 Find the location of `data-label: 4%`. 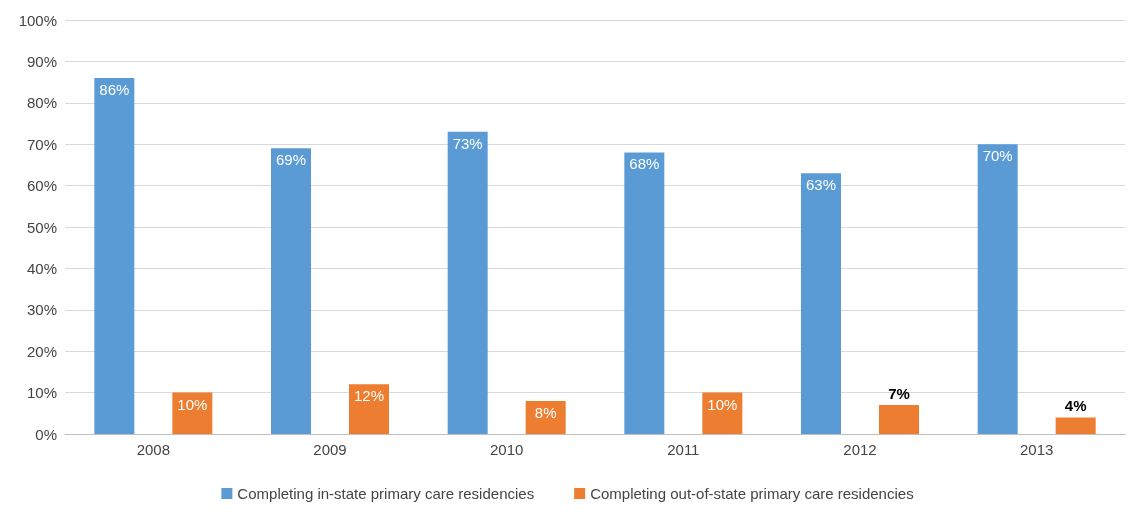

data-label: 4% is located at coordinates (1075, 406).